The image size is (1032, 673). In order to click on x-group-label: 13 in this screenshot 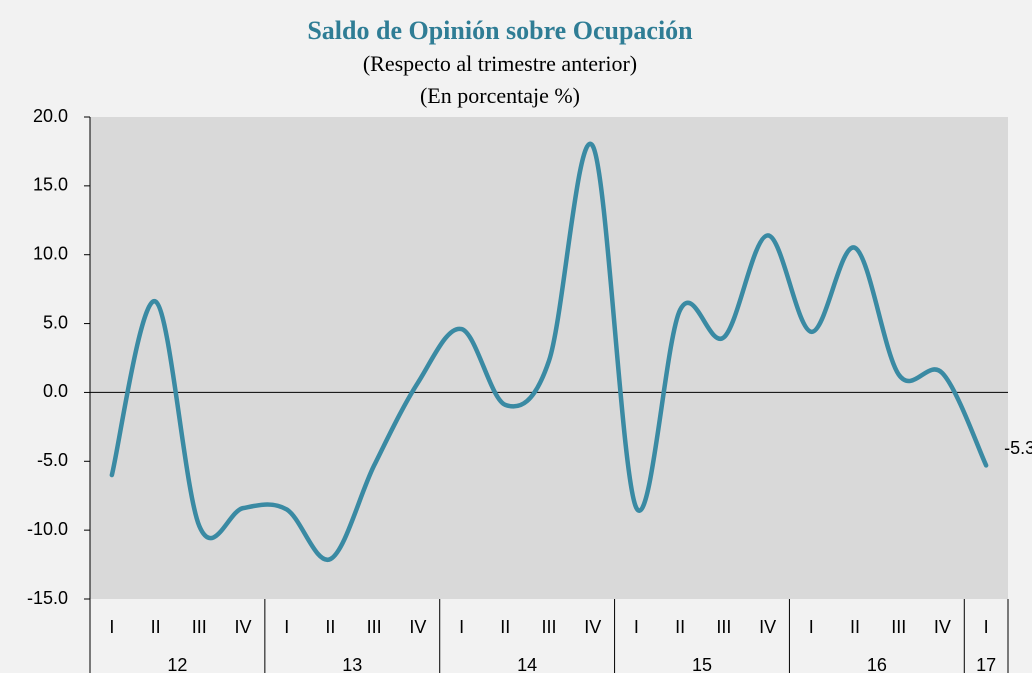, I will do `click(352, 664)`.